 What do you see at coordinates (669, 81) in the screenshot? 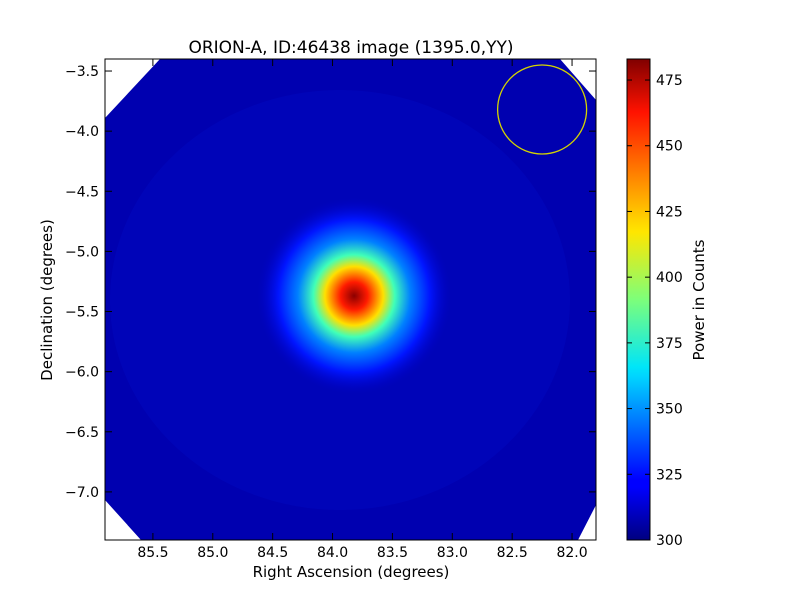
I see `colorbar-tick-label: 475` at bounding box center [669, 81].